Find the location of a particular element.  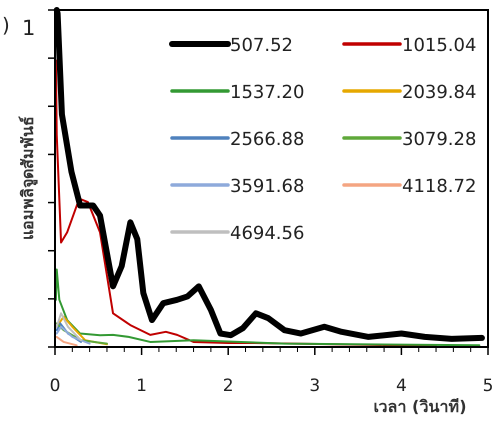

legend-label: 2566.88 is located at coordinates (267, 139).